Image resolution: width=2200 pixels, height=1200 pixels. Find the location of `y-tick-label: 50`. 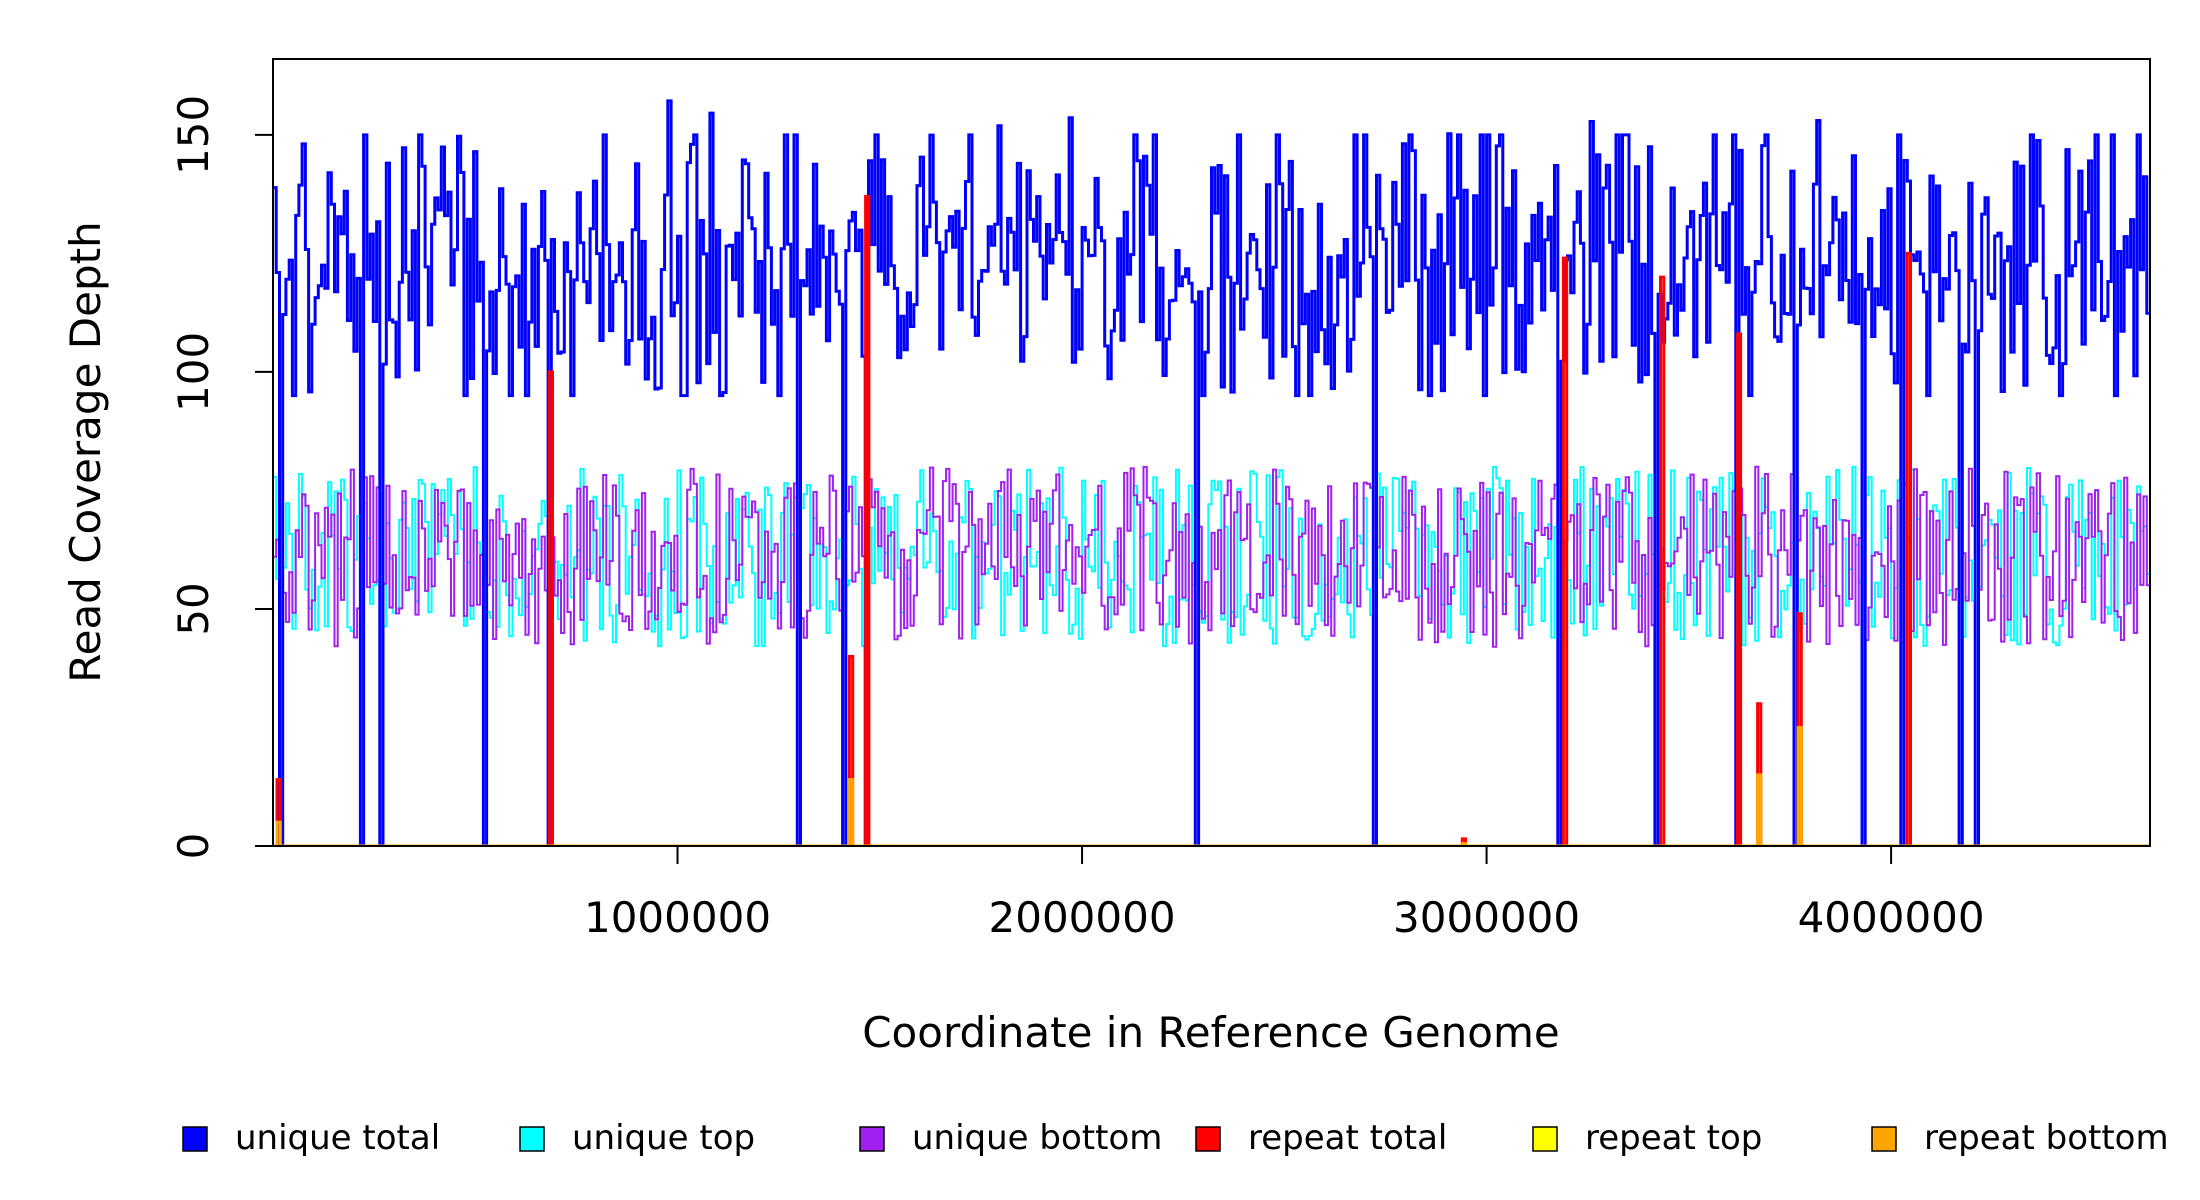

y-tick-label: 50 is located at coordinates (193, 608).